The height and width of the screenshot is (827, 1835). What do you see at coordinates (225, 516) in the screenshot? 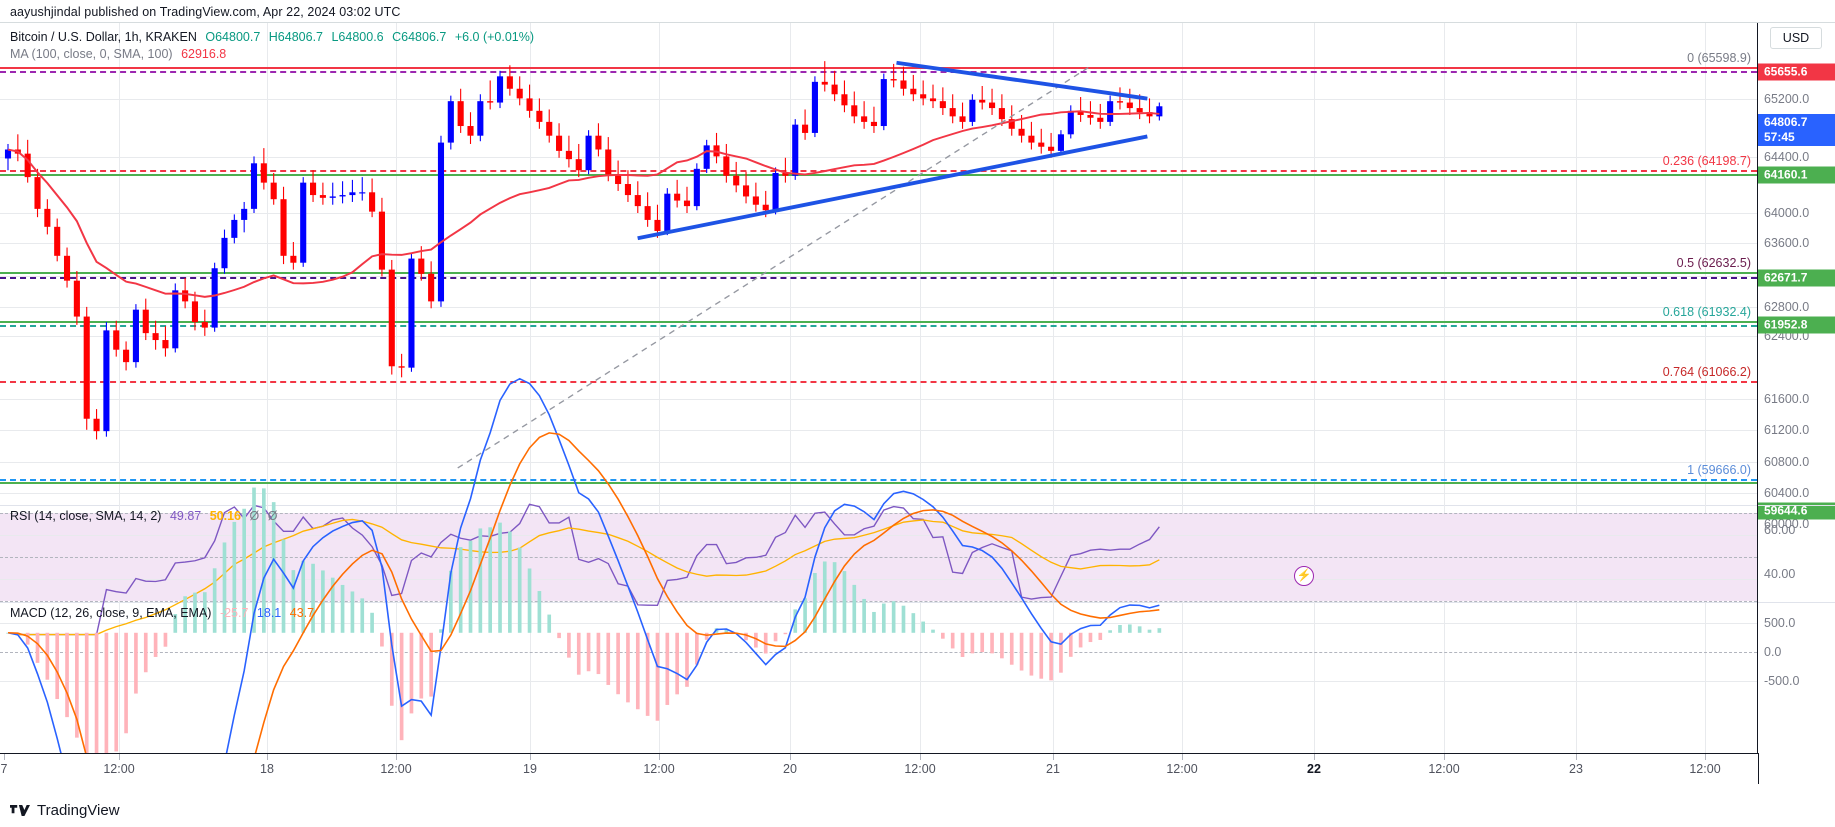
I see `rsi-ma-value: 50.16` at bounding box center [225, 516].